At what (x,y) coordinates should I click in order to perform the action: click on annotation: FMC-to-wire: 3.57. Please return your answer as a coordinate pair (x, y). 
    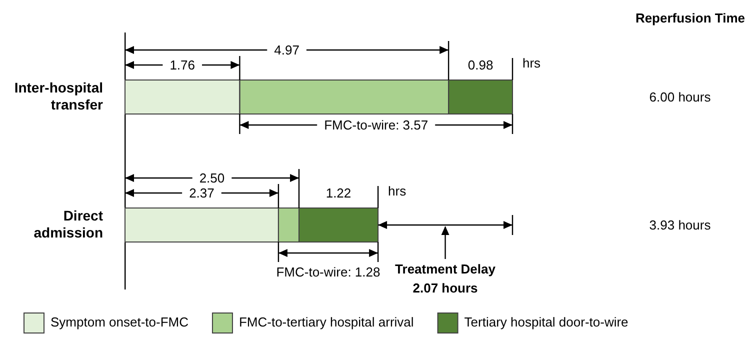
    Looking at the image, I should click on (376, 125).